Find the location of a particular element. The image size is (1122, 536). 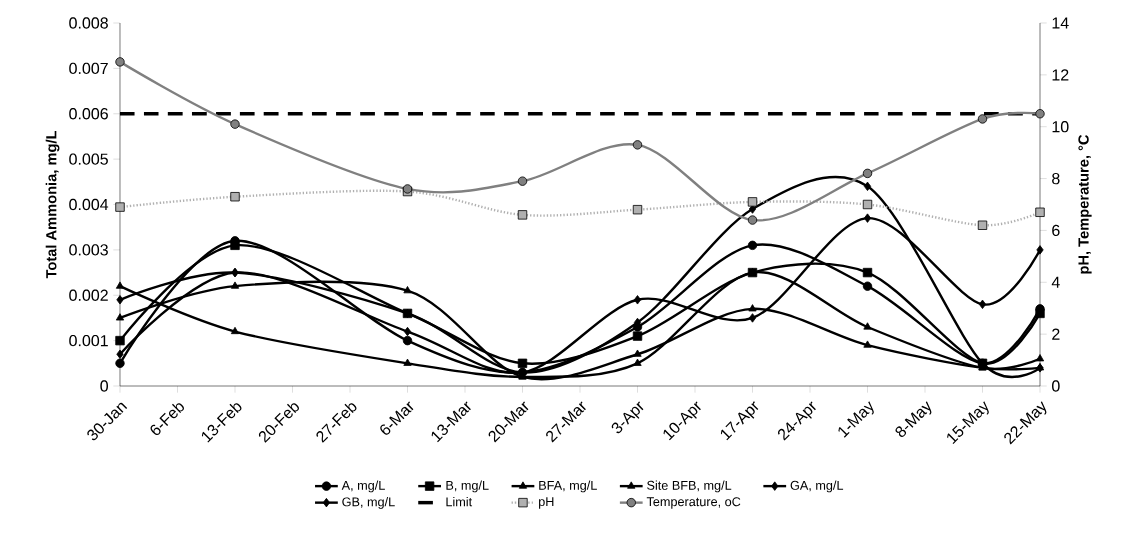

legend-label: A, mg/L is located at coordinates (363, 486).